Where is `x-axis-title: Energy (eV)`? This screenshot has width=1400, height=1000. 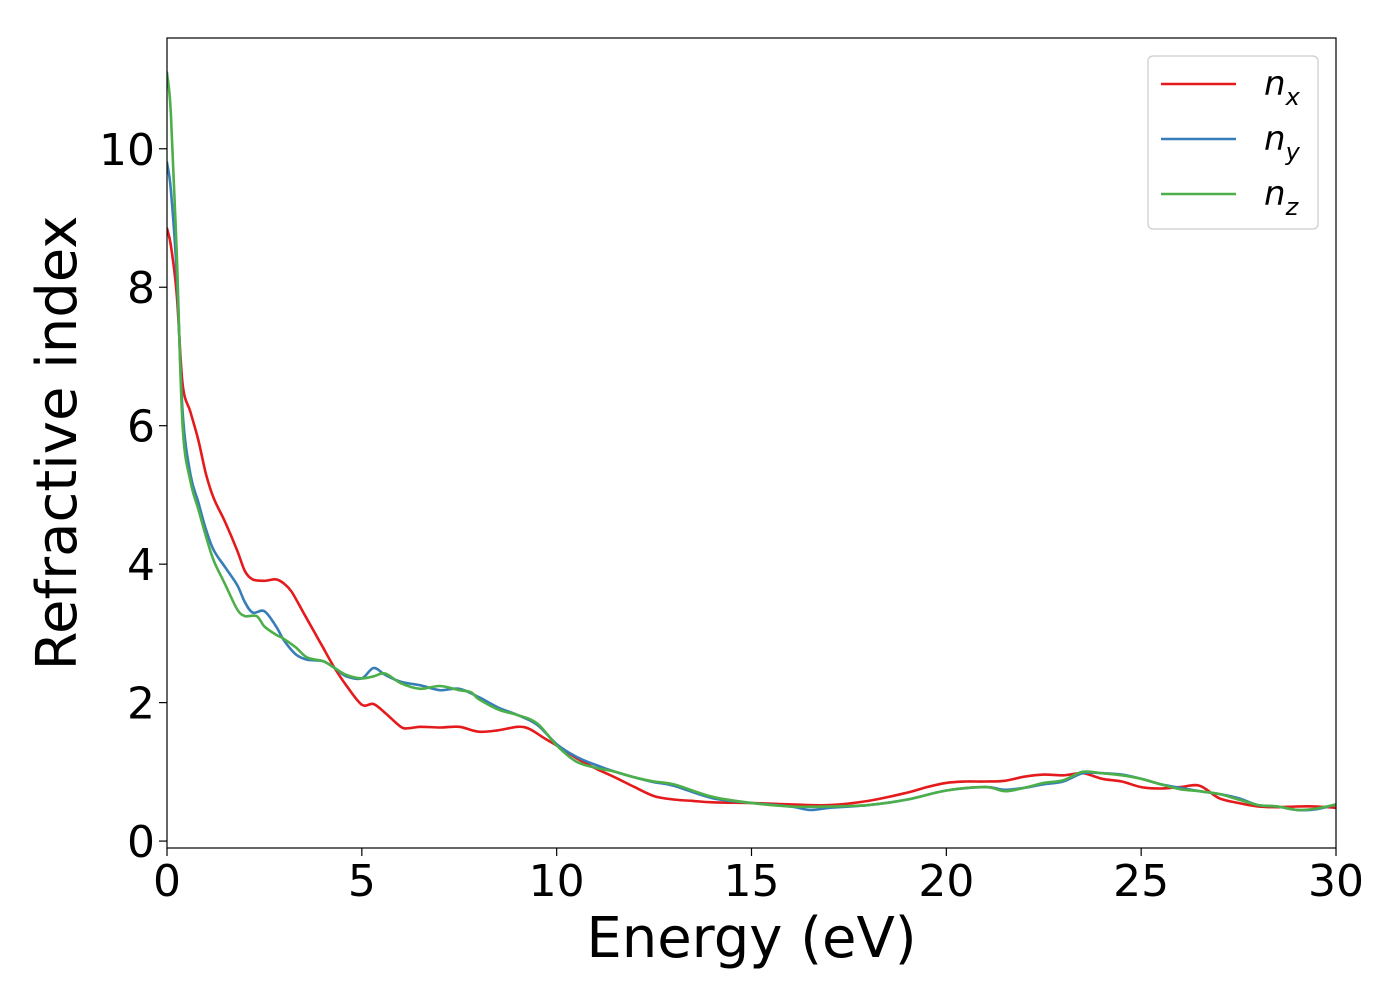 x-axis-title: Energy (eV) is located at coordinates (751, 938).